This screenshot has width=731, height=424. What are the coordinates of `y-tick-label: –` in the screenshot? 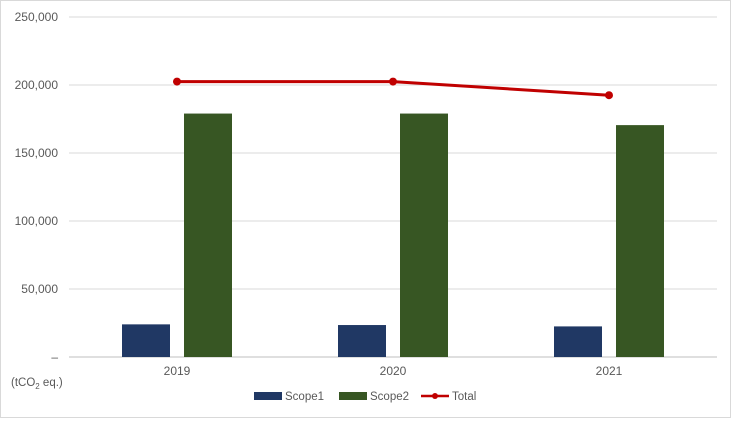 It's located at (54, 357).